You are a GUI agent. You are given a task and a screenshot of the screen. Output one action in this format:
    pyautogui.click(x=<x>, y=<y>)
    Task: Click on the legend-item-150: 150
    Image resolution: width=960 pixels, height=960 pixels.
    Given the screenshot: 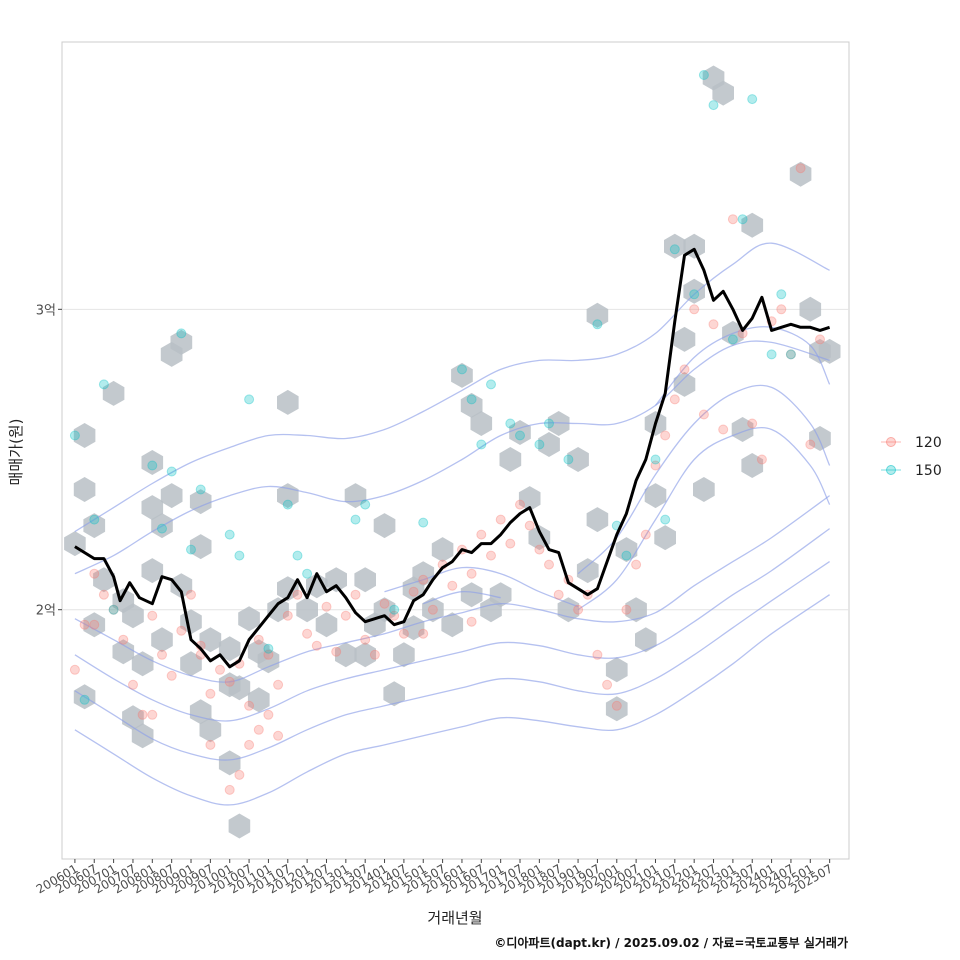 What is the action you would take?
    pyautogui.click(x=911, y=471)
    